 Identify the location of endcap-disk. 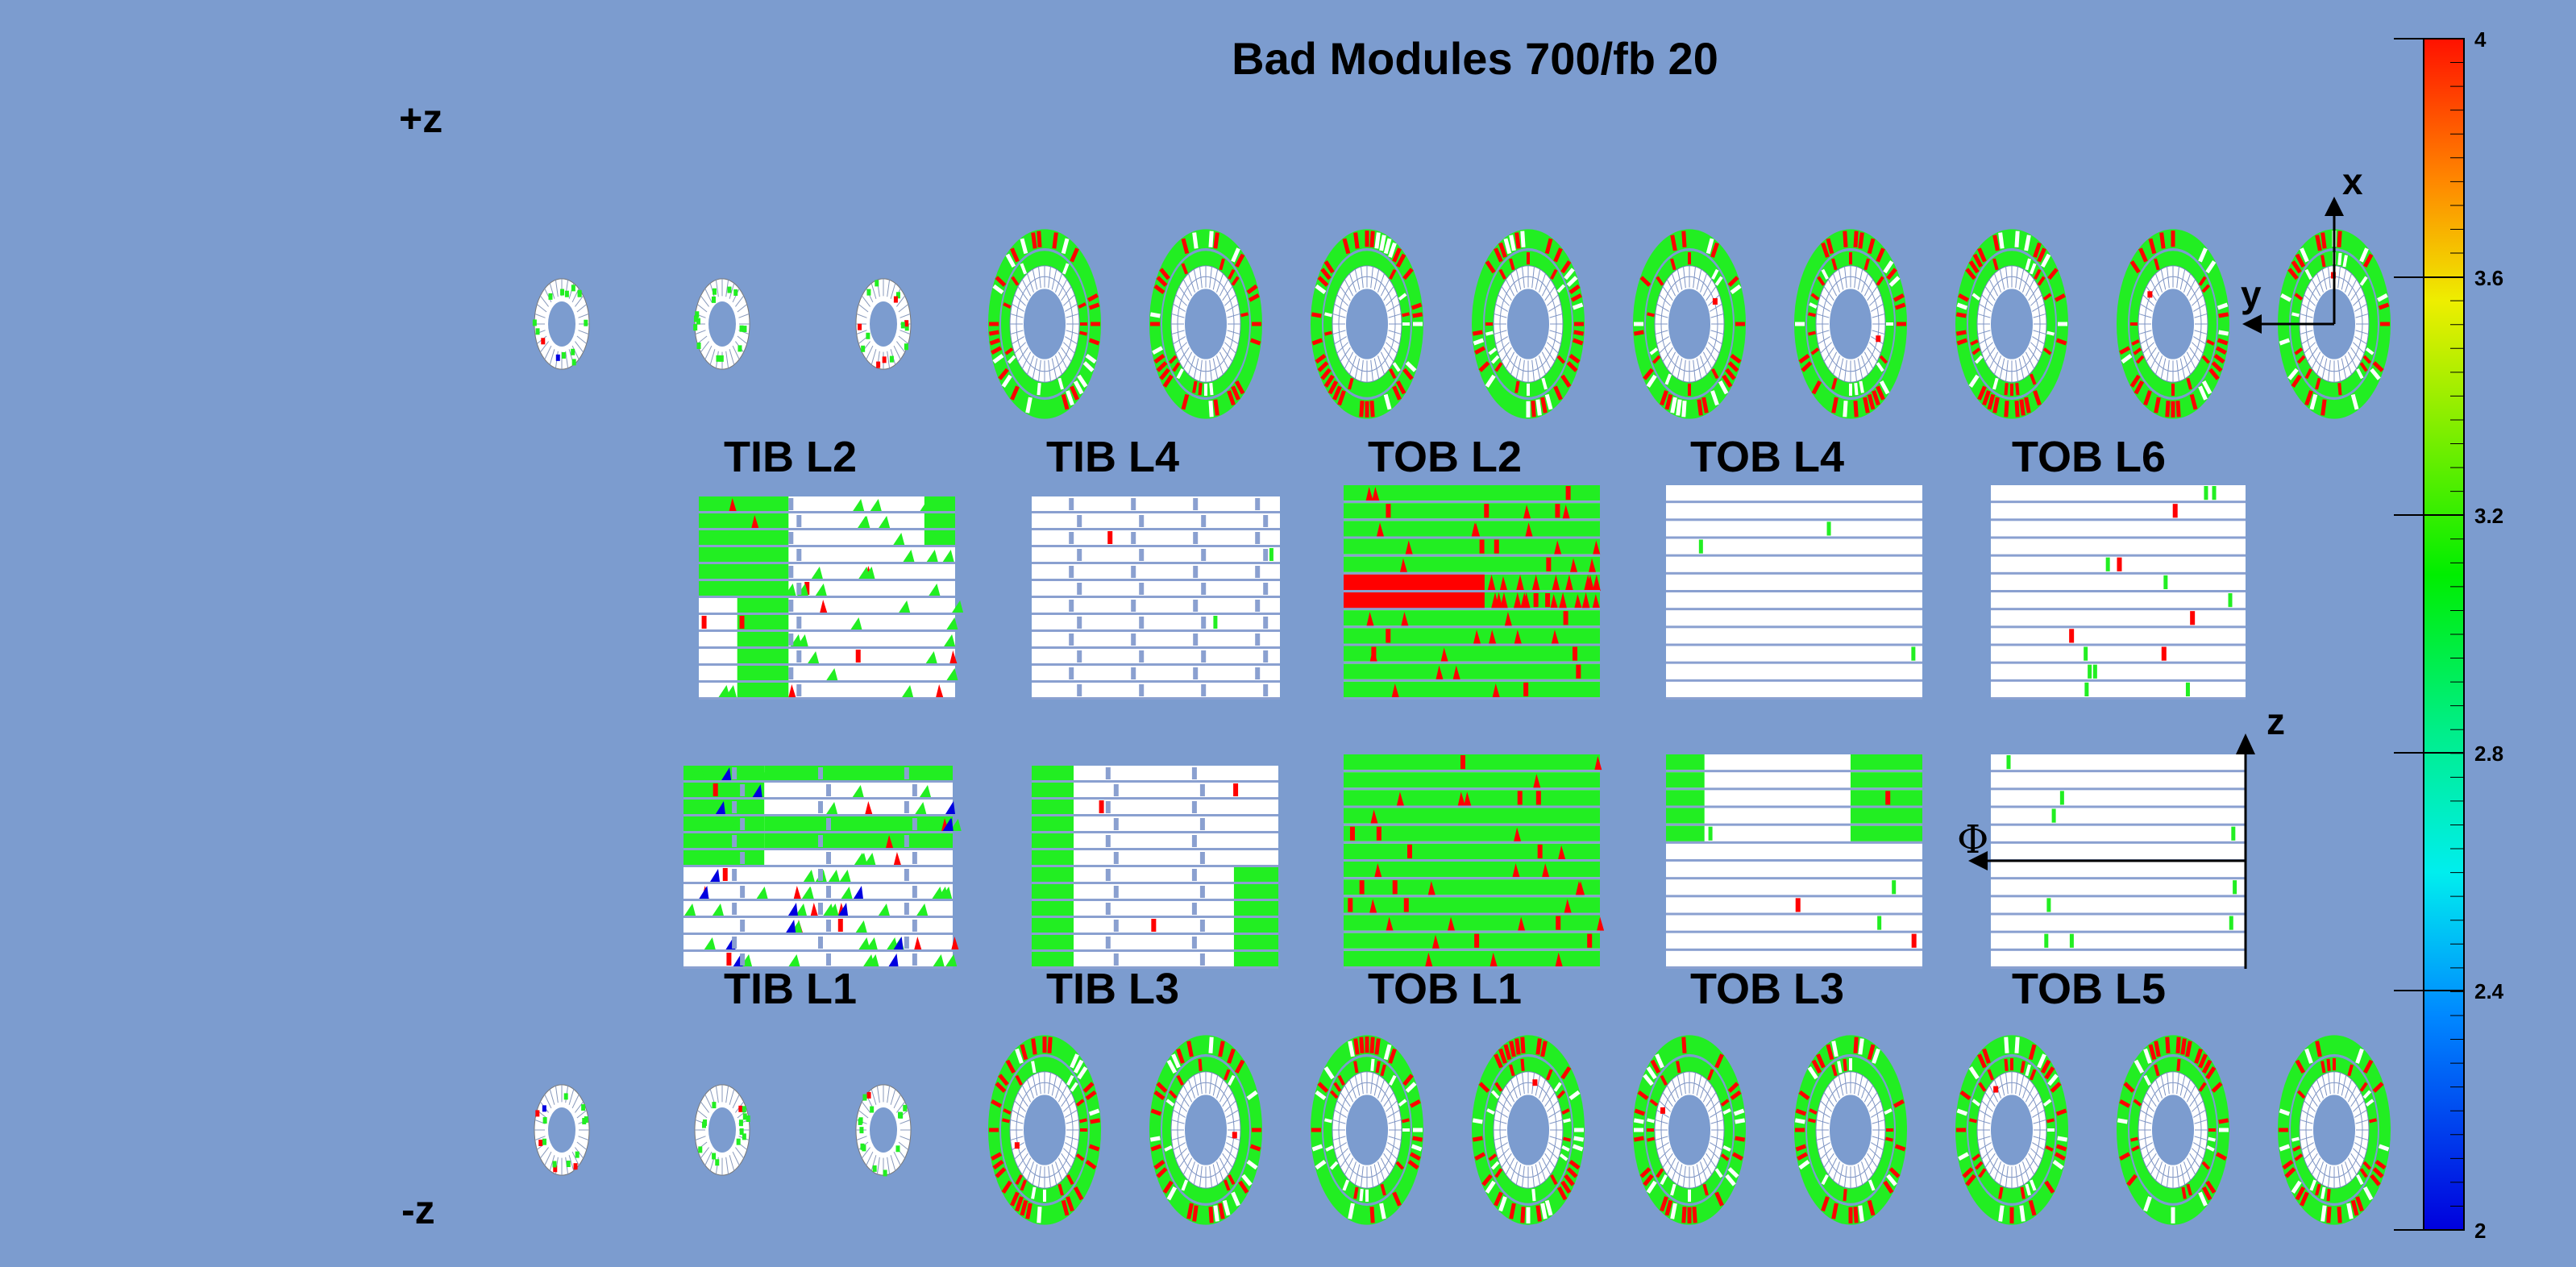
(562, 1130).